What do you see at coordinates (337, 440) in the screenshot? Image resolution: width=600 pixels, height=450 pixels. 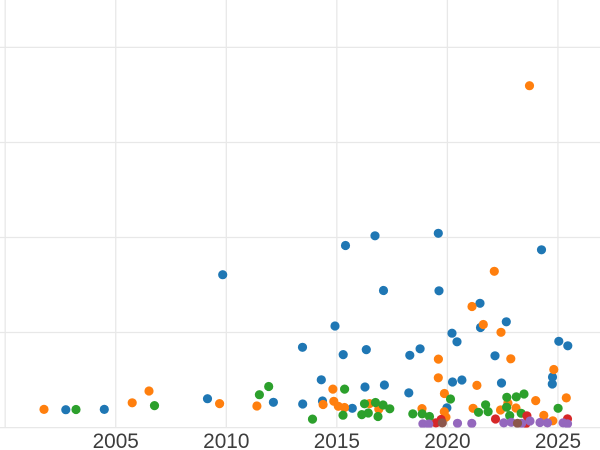 I see `svg-text: 2015` at bounding box center [337, 440].